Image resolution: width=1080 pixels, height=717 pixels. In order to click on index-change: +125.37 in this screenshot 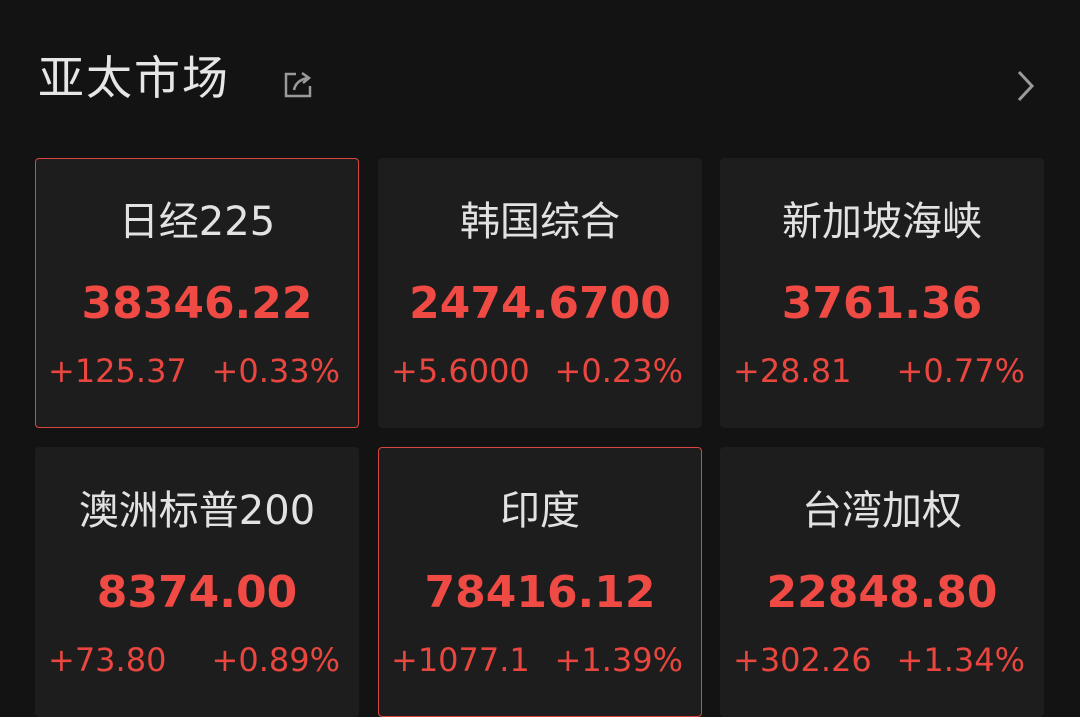, I will do `click(117, 371)`.